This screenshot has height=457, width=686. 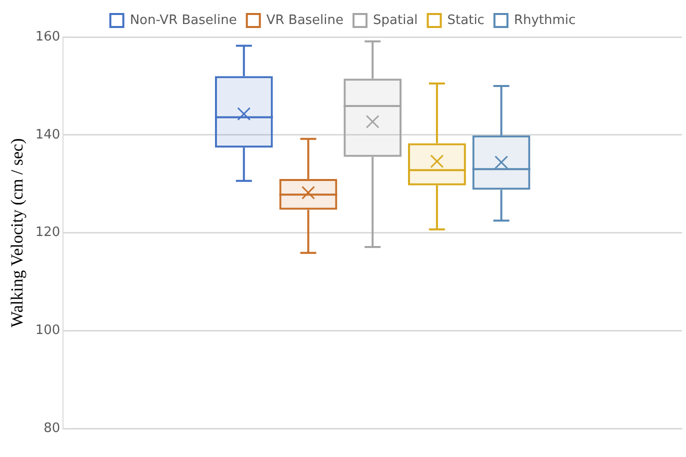 I want to click on y-axis-title: Walking Velocity (cm / sec), so click(x=17, y=233).